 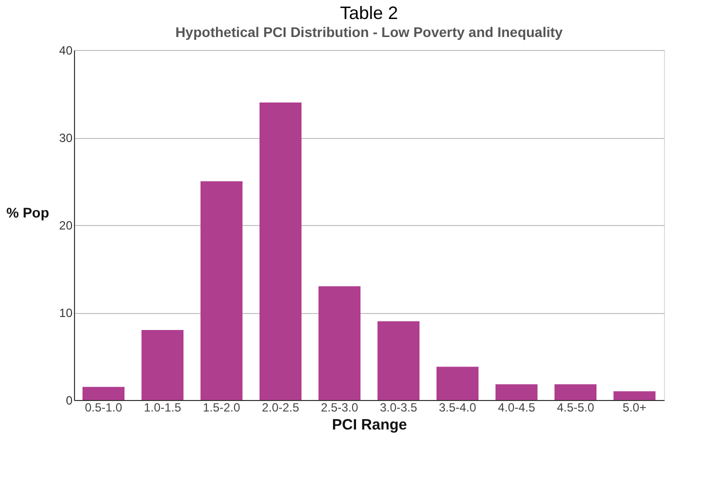 I want to click on x-tick-label: 3.0-3.5, so click(x=399, y=407).